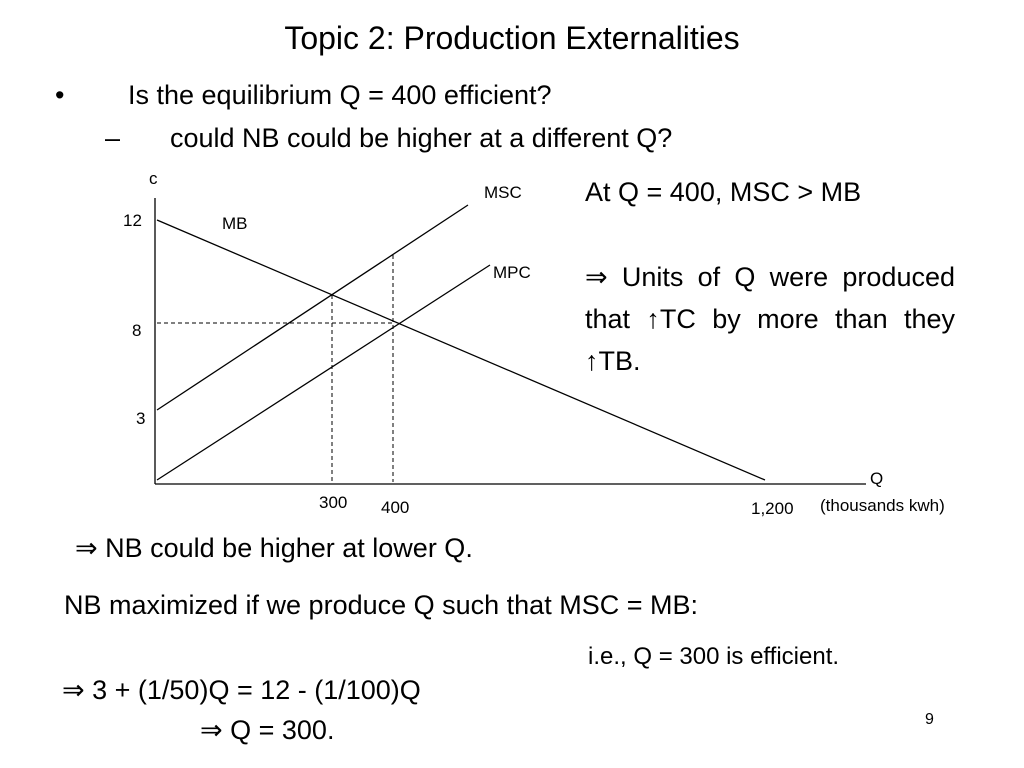 The width and height of the screenshot is (1024, 768). I want to click on x-axis-label: Q, so click(877, 478).